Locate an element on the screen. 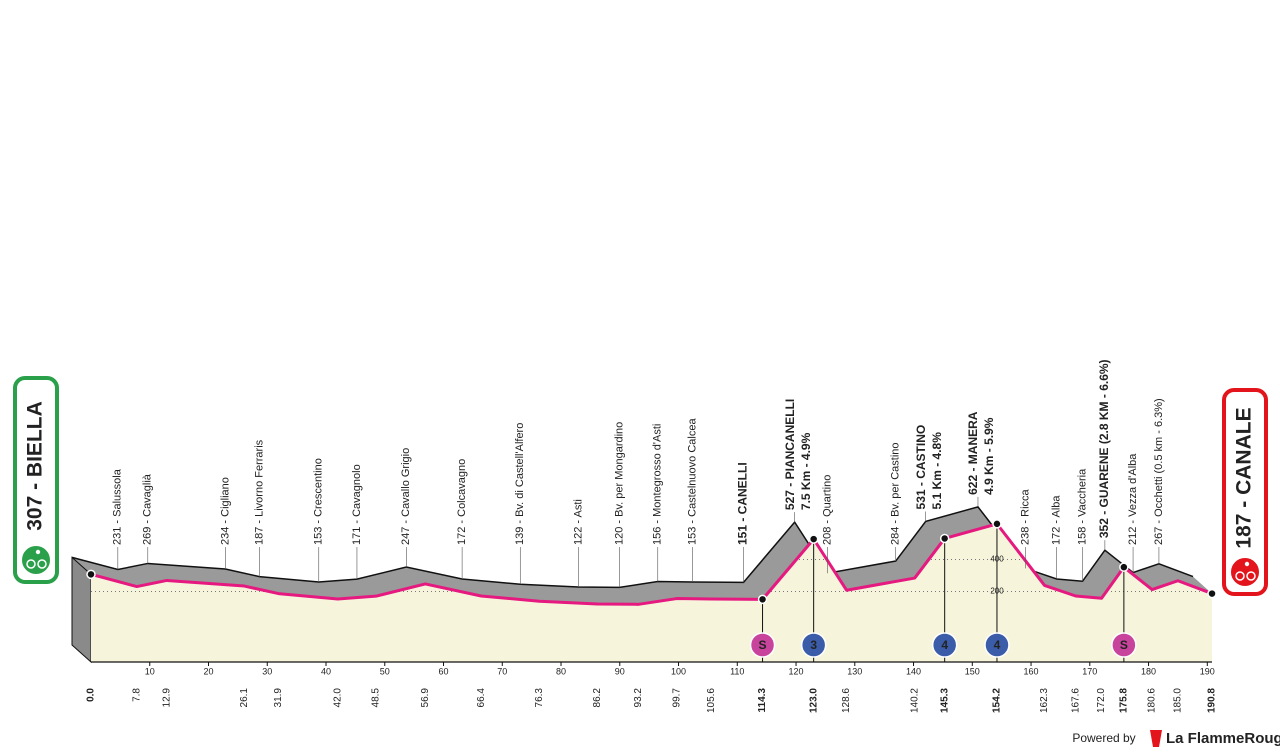 The height and width of the screenshot is (754, 1280). waypoint-label: 284 - Bv. per Castino is located at coordinates (896, 493).